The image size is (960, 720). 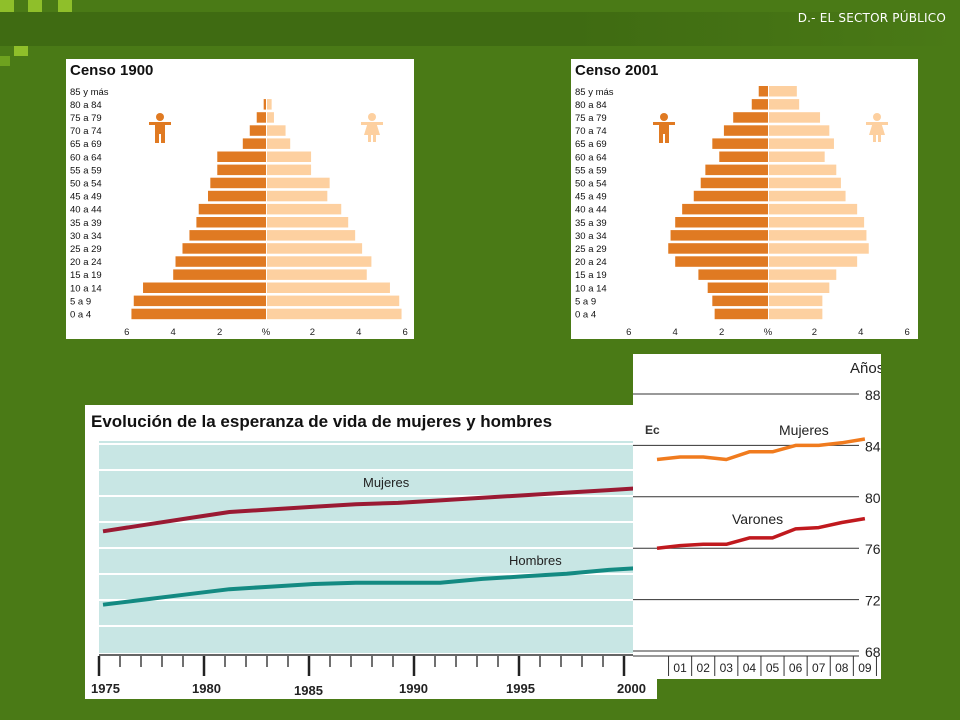 What do you see at coordinates (680, 668) in the screenshot?
I see `x-tick-label: 01` at bounding box center [680, 668].